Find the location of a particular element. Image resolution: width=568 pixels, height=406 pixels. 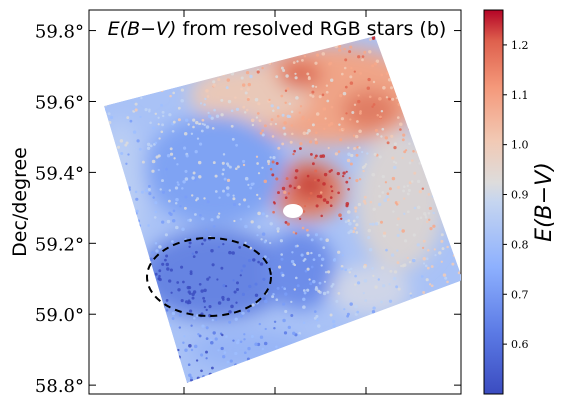

colorbar-tick-label: 0.6 is located at coordinates (520, 344).